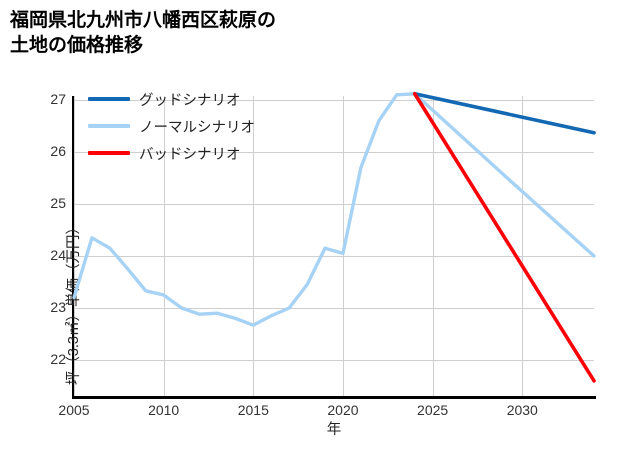 This screenshot has width=621, height=465. Describe the element at coordinates (58, 307) in the screenshot. I see `y-tick-label: 23` at that location.